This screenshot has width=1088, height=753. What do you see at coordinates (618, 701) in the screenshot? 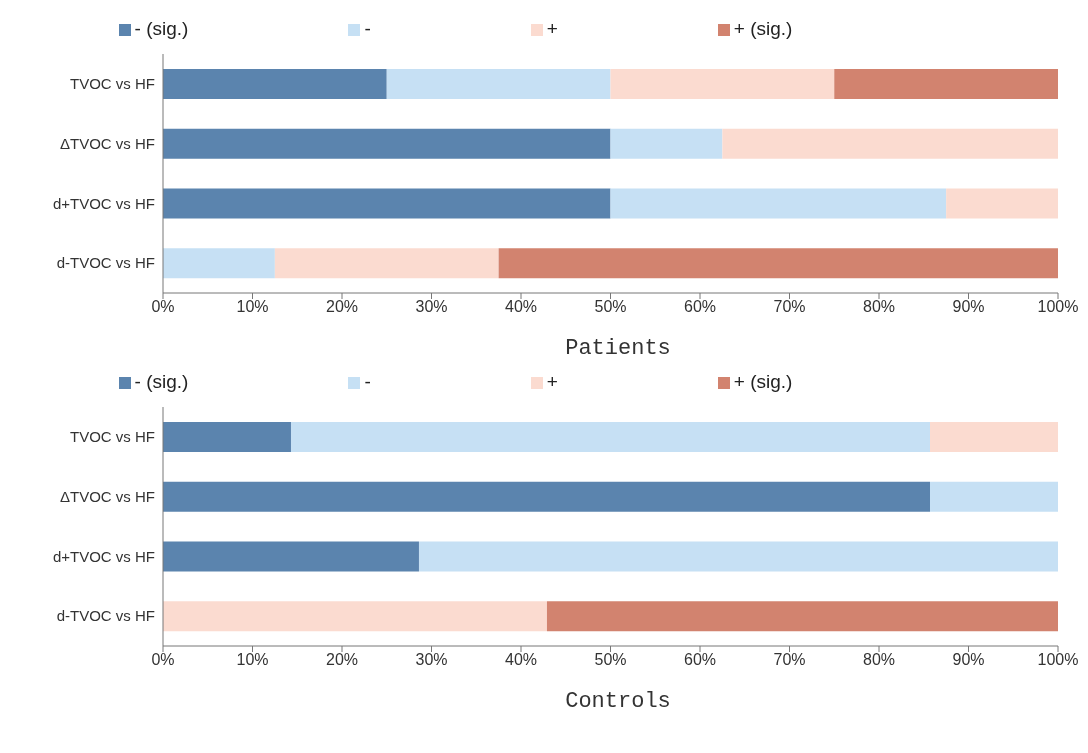
I see `x-axis-title: Controls` at bounding box center [618, 701].